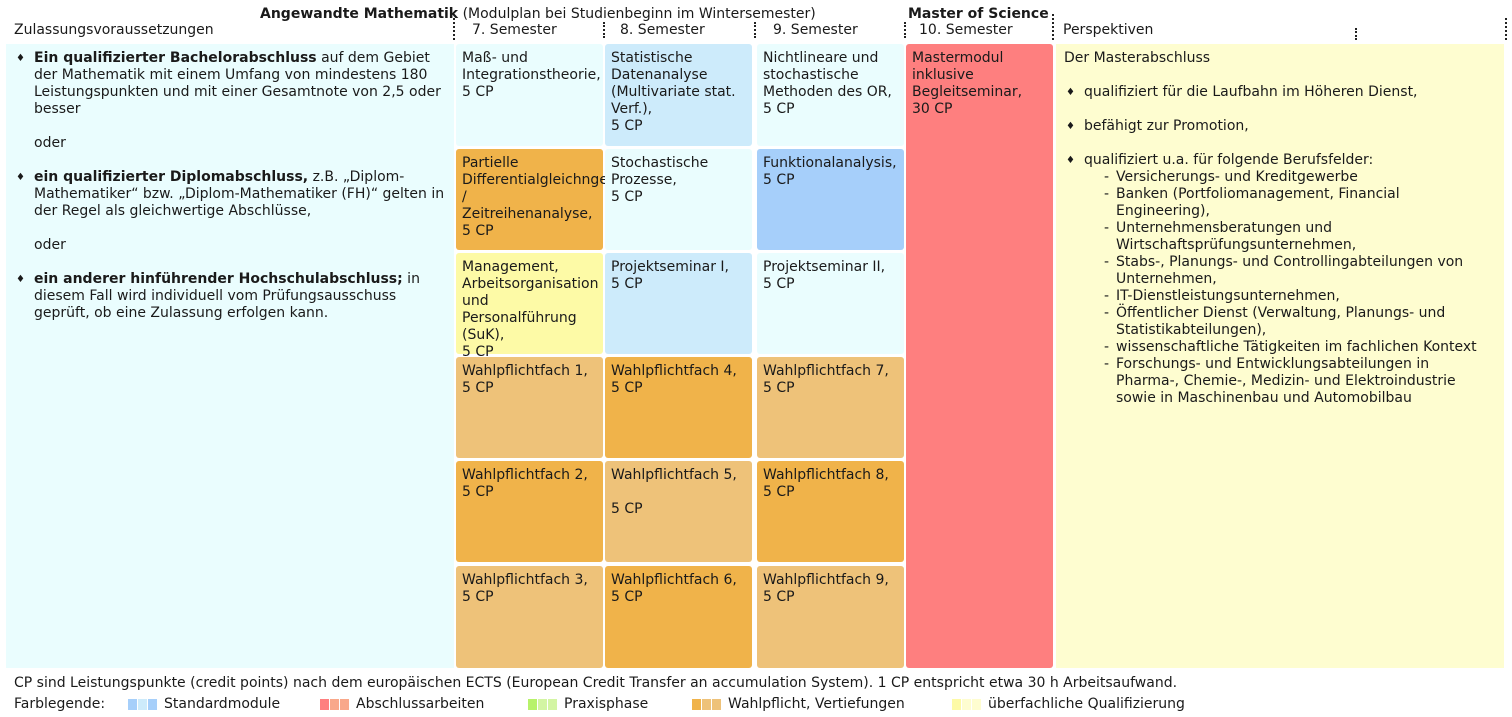 The width and height of the screenshot is (1512, 717). Describe the element at coordinates (978, 14) in the screenshot. I see `degree-title: Master of Science` at that location.